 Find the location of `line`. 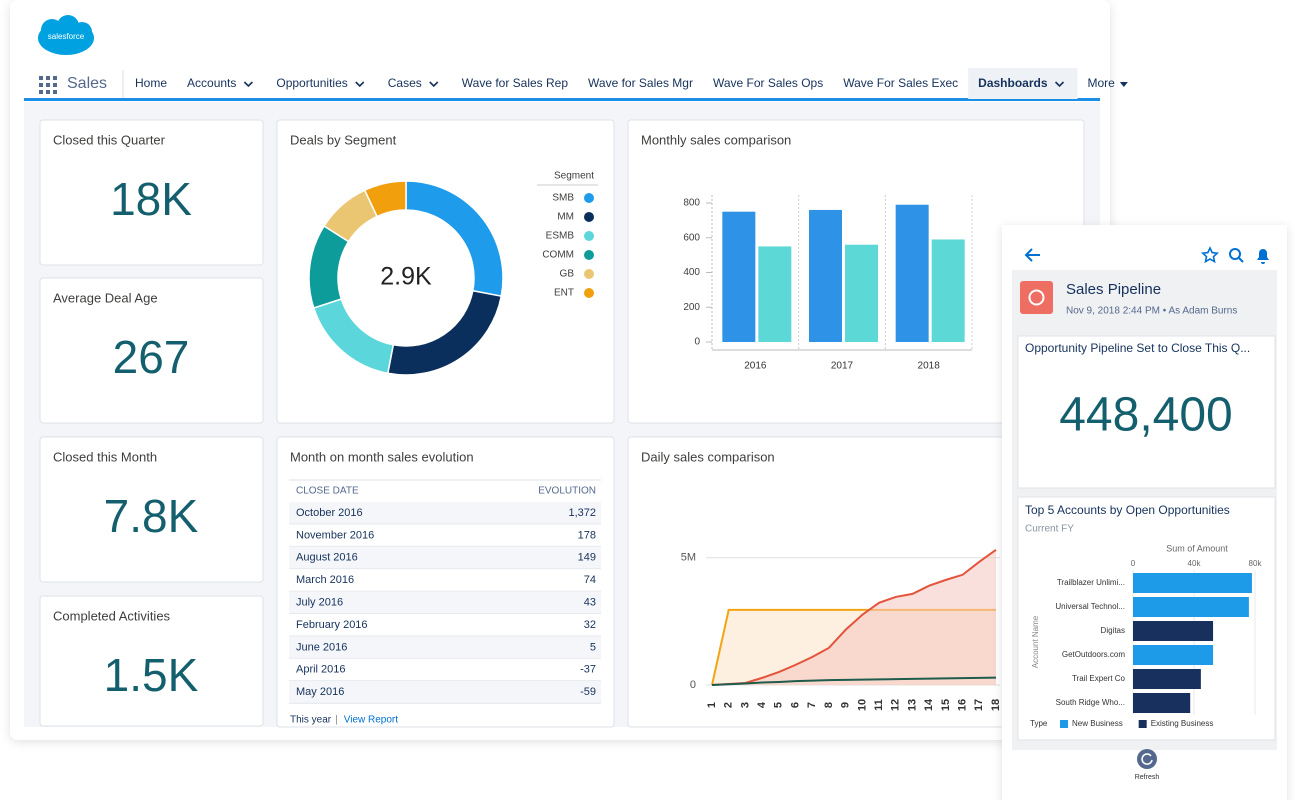

line is located at coordinates (854, 617).